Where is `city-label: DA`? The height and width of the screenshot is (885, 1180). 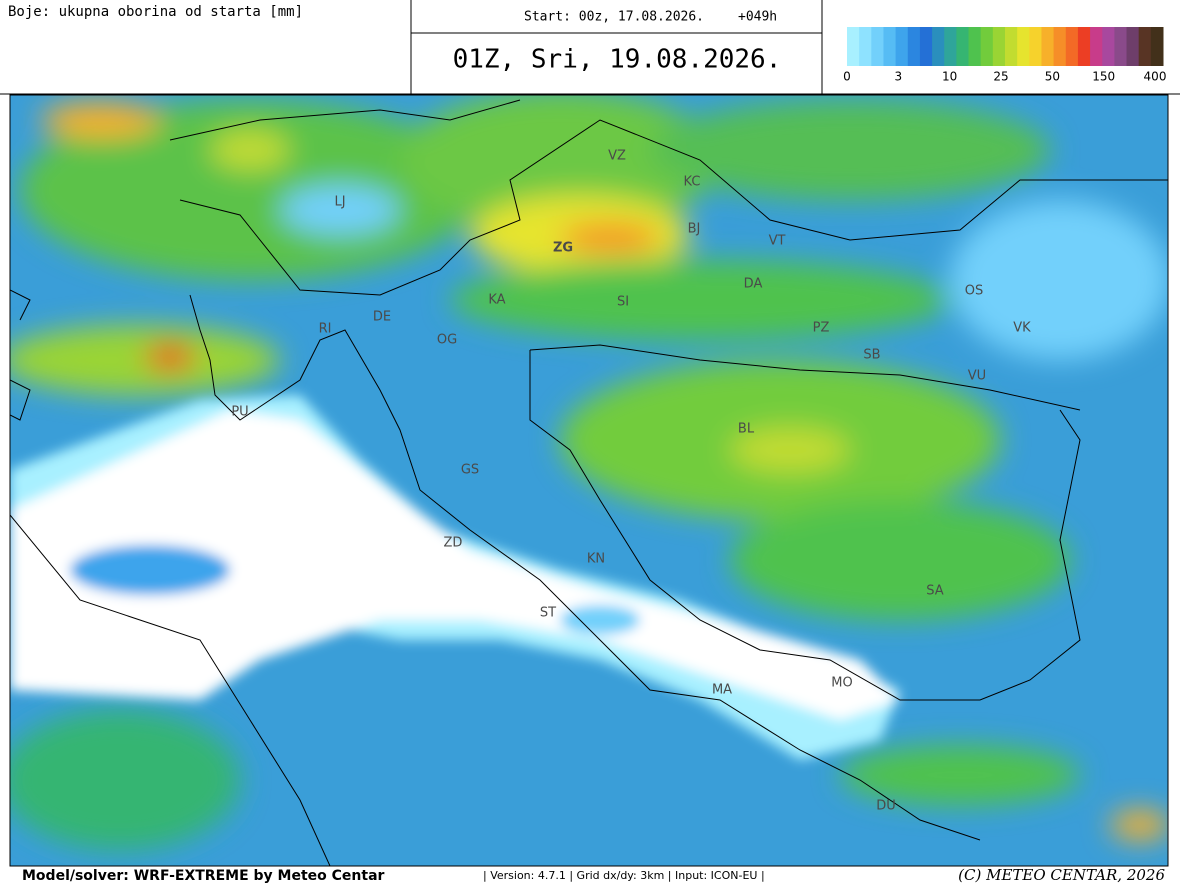
city-label: DA is located at coordinates (753, 284).